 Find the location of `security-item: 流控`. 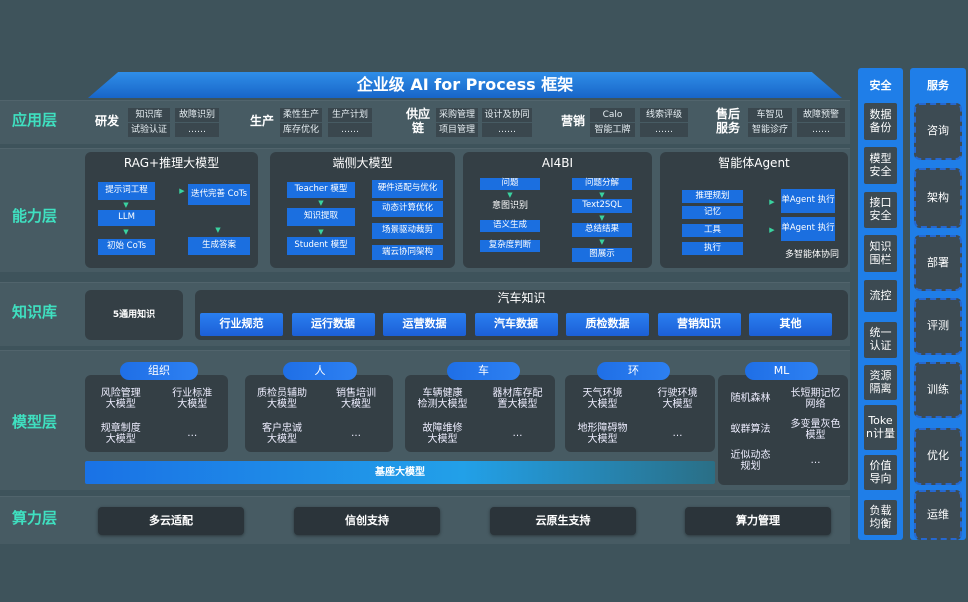

security-item: 流控 is located at coordinates (880, 296).